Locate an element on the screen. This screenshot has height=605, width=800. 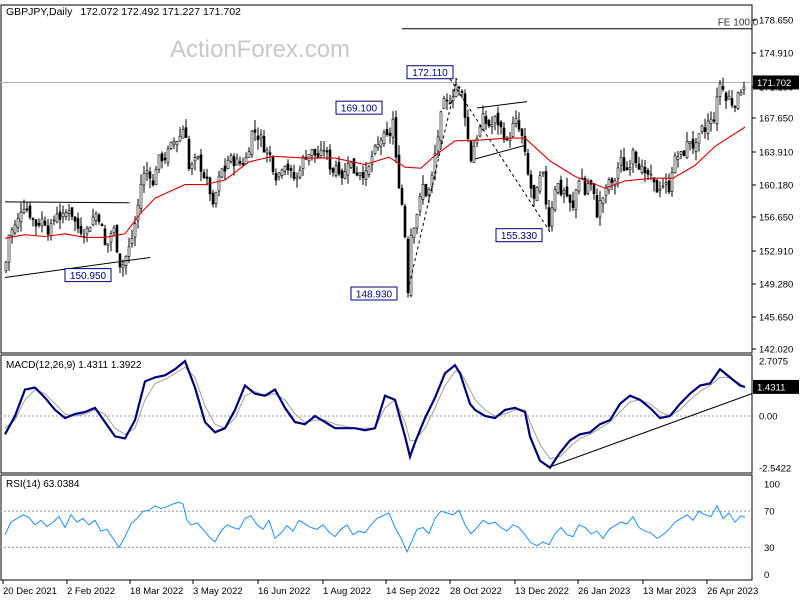
price-annotation: 169.100 is located at coordinates (359, 107).